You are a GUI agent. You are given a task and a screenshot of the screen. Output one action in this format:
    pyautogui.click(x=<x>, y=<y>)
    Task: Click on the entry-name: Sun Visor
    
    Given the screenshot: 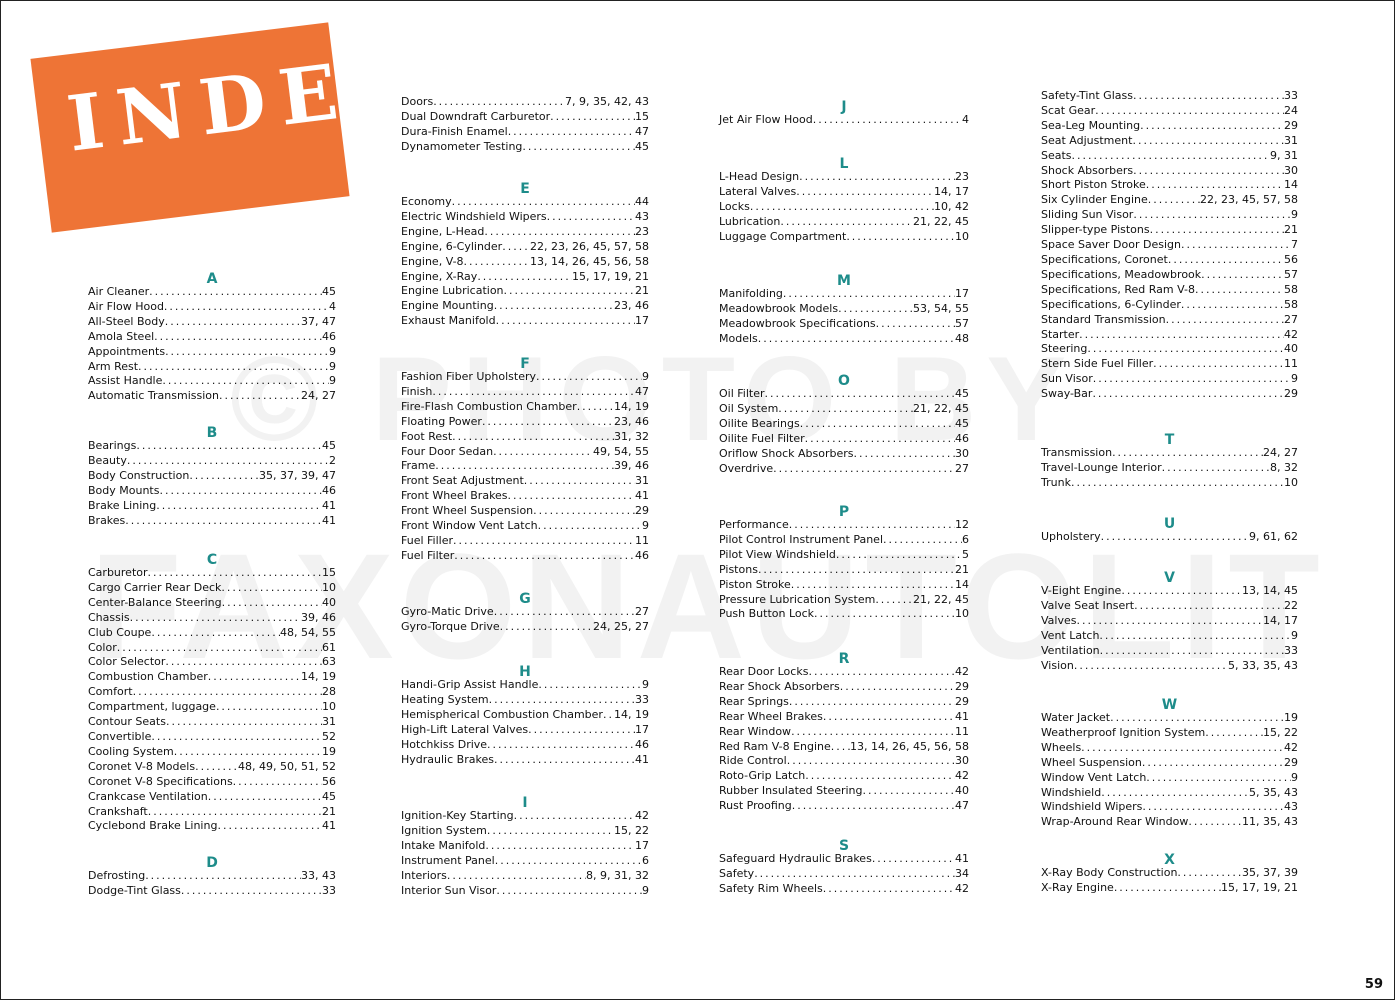 What is the action you would take?
    pyautogui.click(x=1067, y=379)
    